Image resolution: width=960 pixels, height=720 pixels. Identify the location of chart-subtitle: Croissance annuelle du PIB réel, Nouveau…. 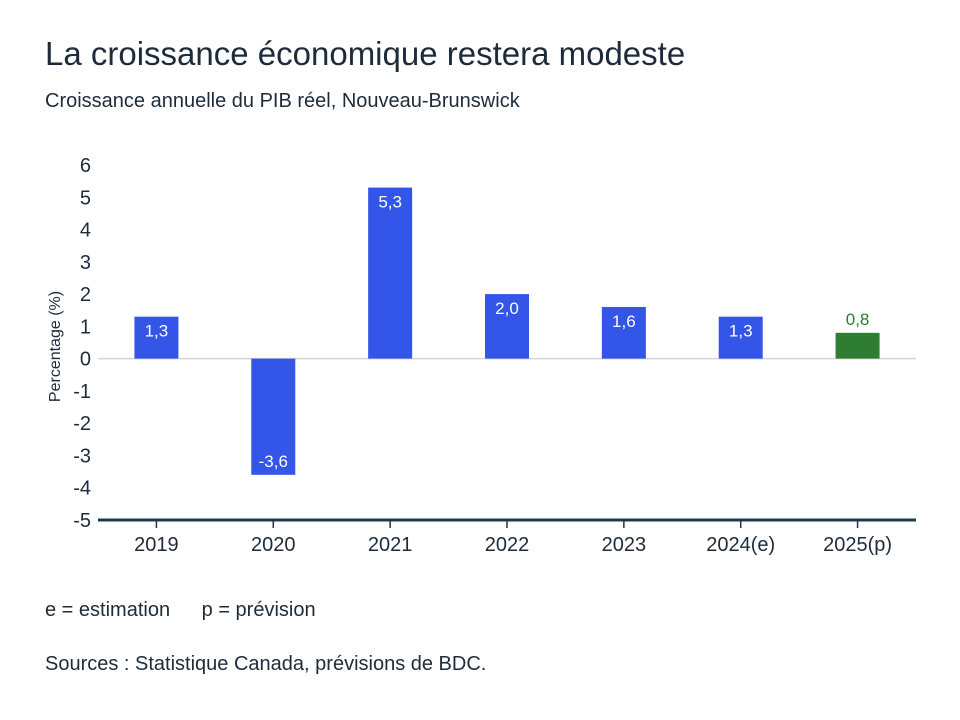
(282, 101).